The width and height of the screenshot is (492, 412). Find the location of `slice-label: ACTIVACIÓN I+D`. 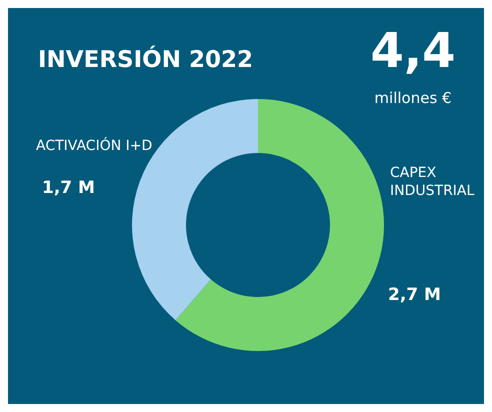

slice-label: ACTIVACIÓN I+D is located at coordinates (94, 145).